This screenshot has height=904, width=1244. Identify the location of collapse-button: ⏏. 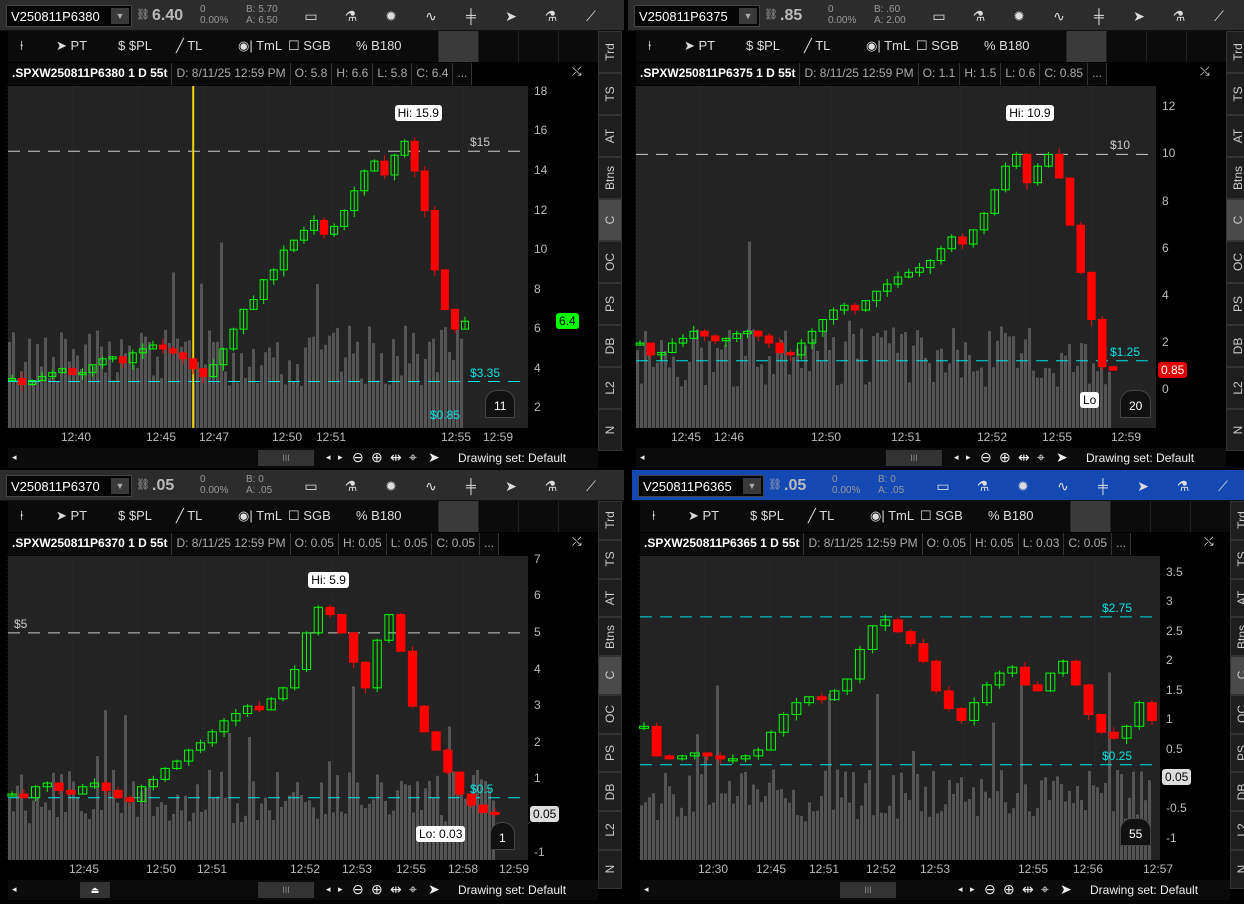
(95, 890).